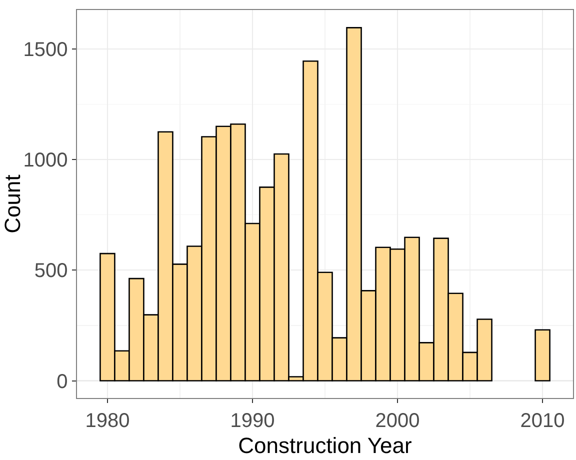 This screenshot has width=576, height=460. I want to click on x-axis-title: Construction Year, so click(325, 445).